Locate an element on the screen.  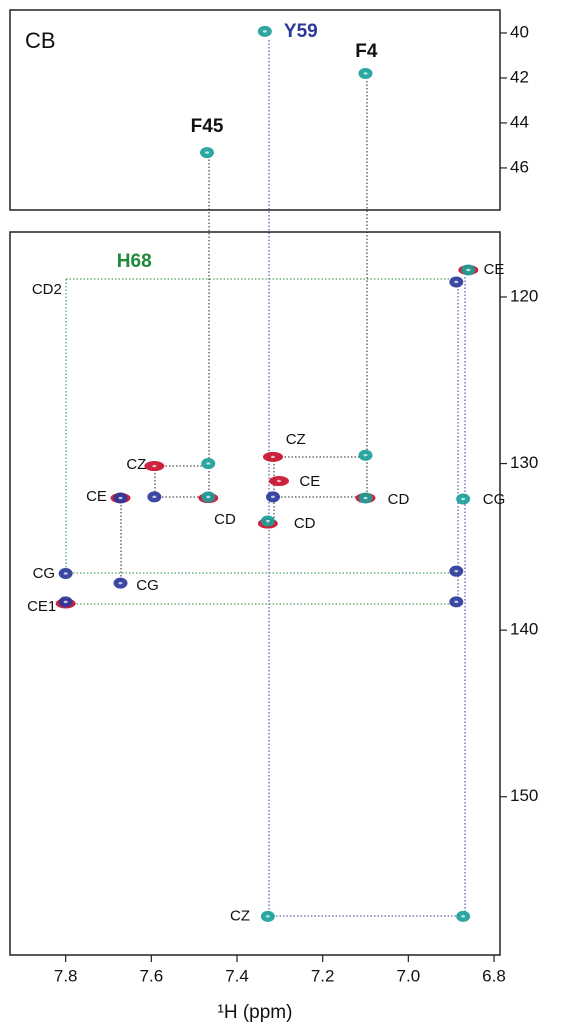
peak-label: Y59 is located at coordinates (301, 31).